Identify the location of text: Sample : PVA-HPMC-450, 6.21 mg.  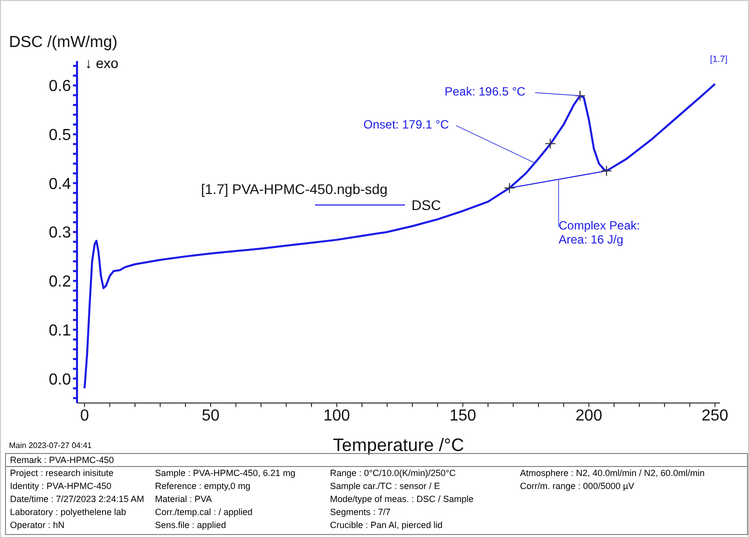
(225, 474).